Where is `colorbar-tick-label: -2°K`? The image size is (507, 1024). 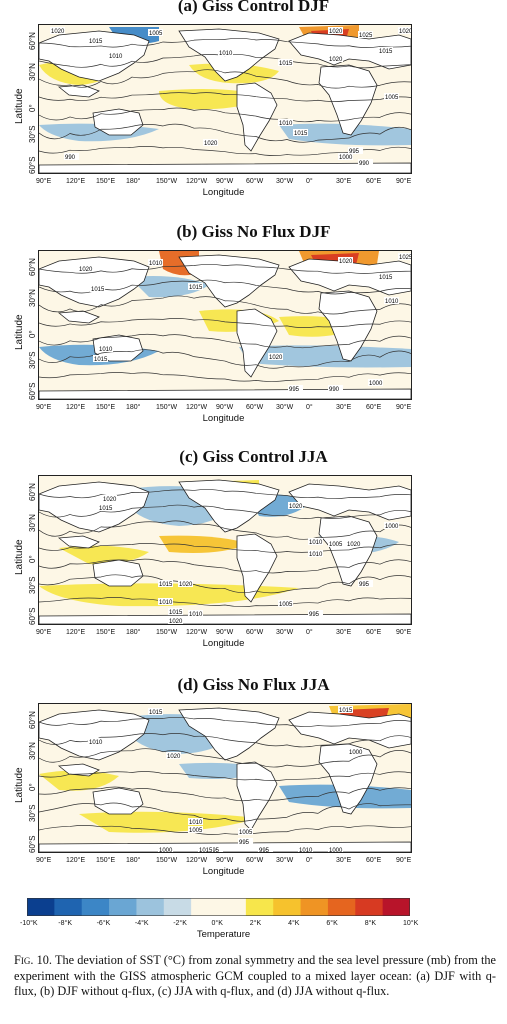 colorbar-tick-label: -2°K is located at coordinates (180, 923).